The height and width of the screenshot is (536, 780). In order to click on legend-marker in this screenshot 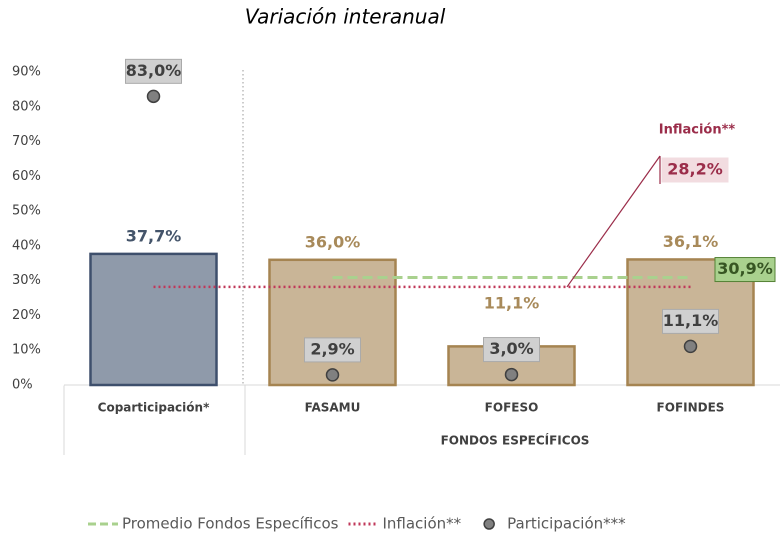, I will do `click(489, 524)`.